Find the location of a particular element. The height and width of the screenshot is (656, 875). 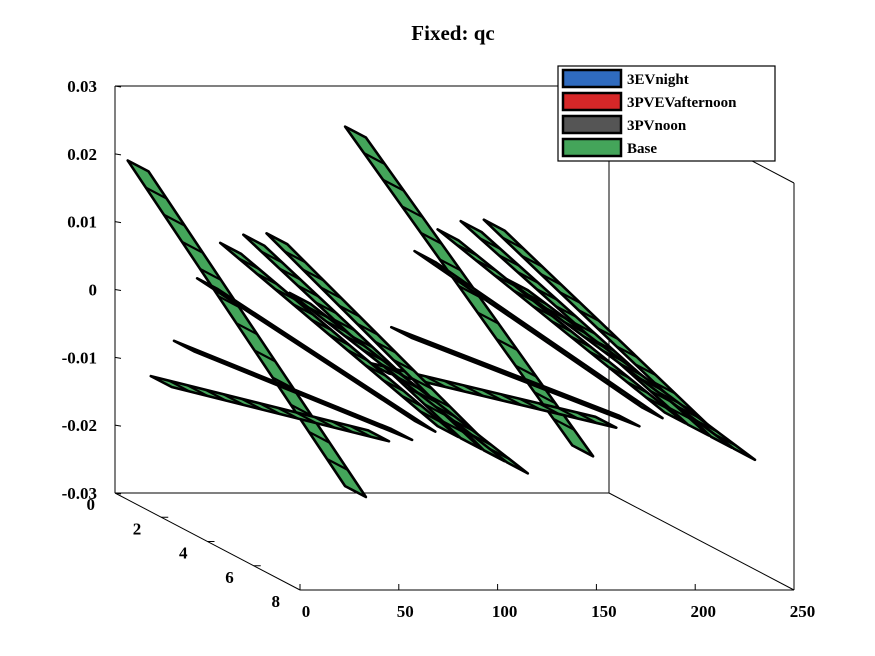

x-tick-label: 50 is located at coordinates (405, 611).